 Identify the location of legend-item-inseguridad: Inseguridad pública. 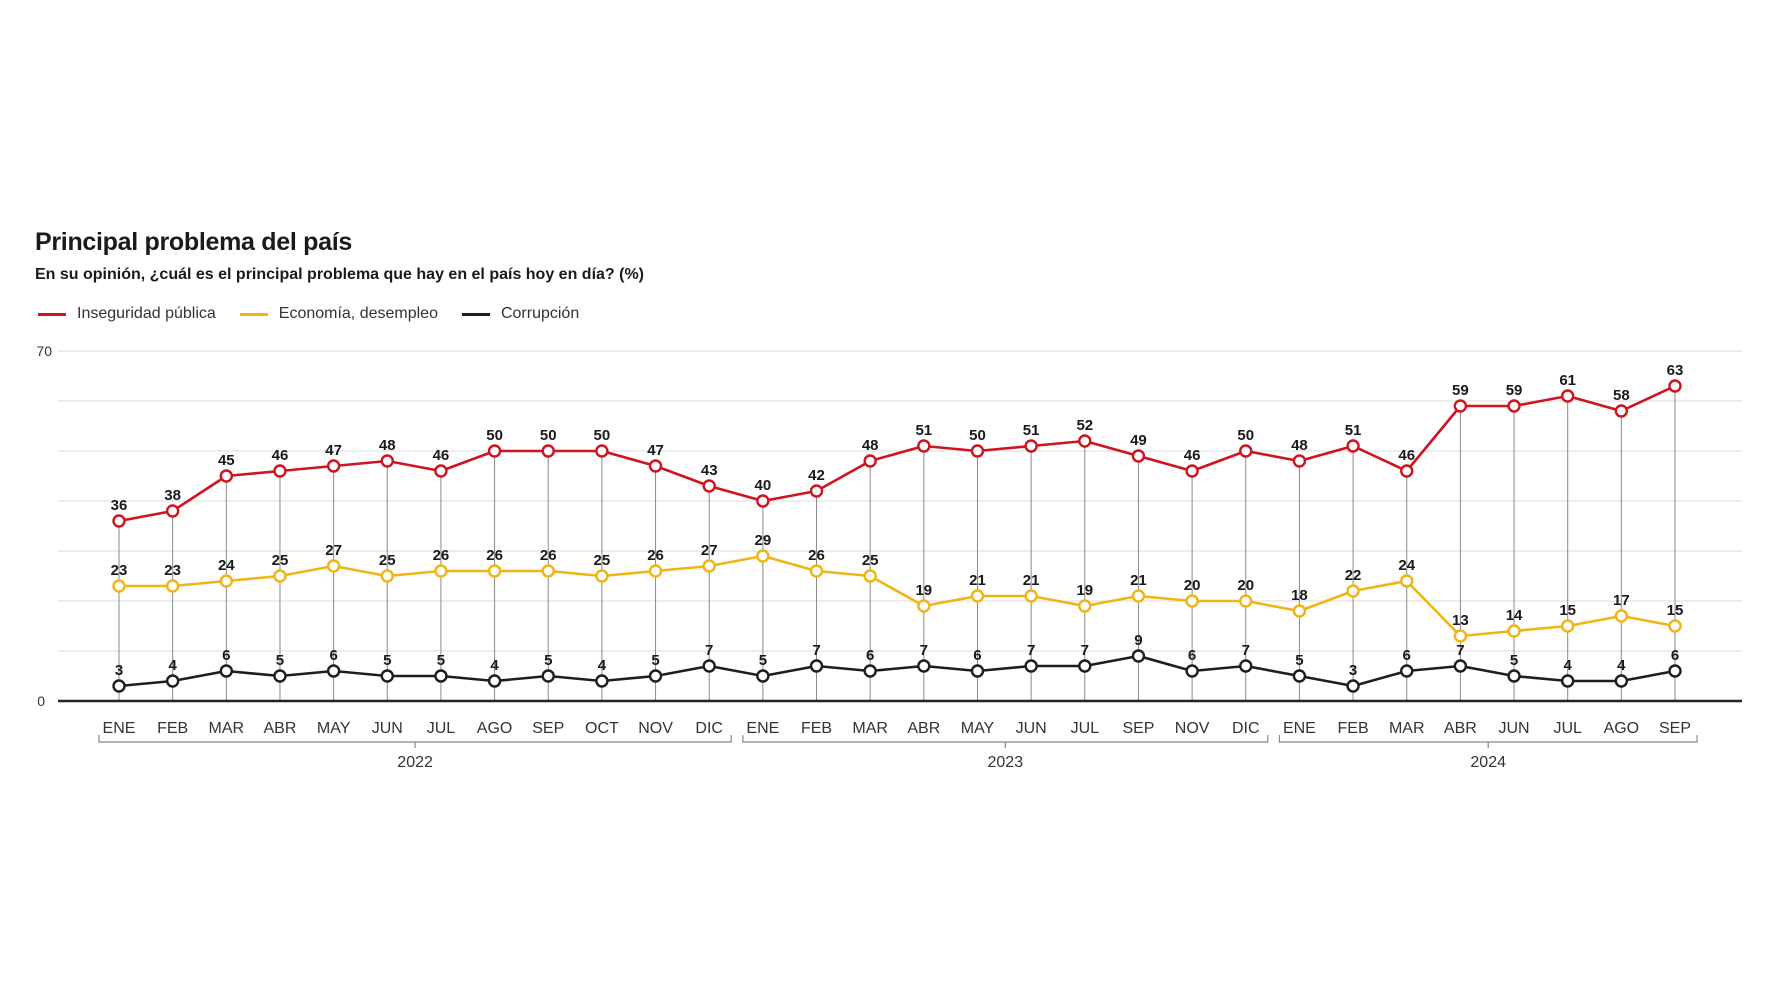
(127, 314).